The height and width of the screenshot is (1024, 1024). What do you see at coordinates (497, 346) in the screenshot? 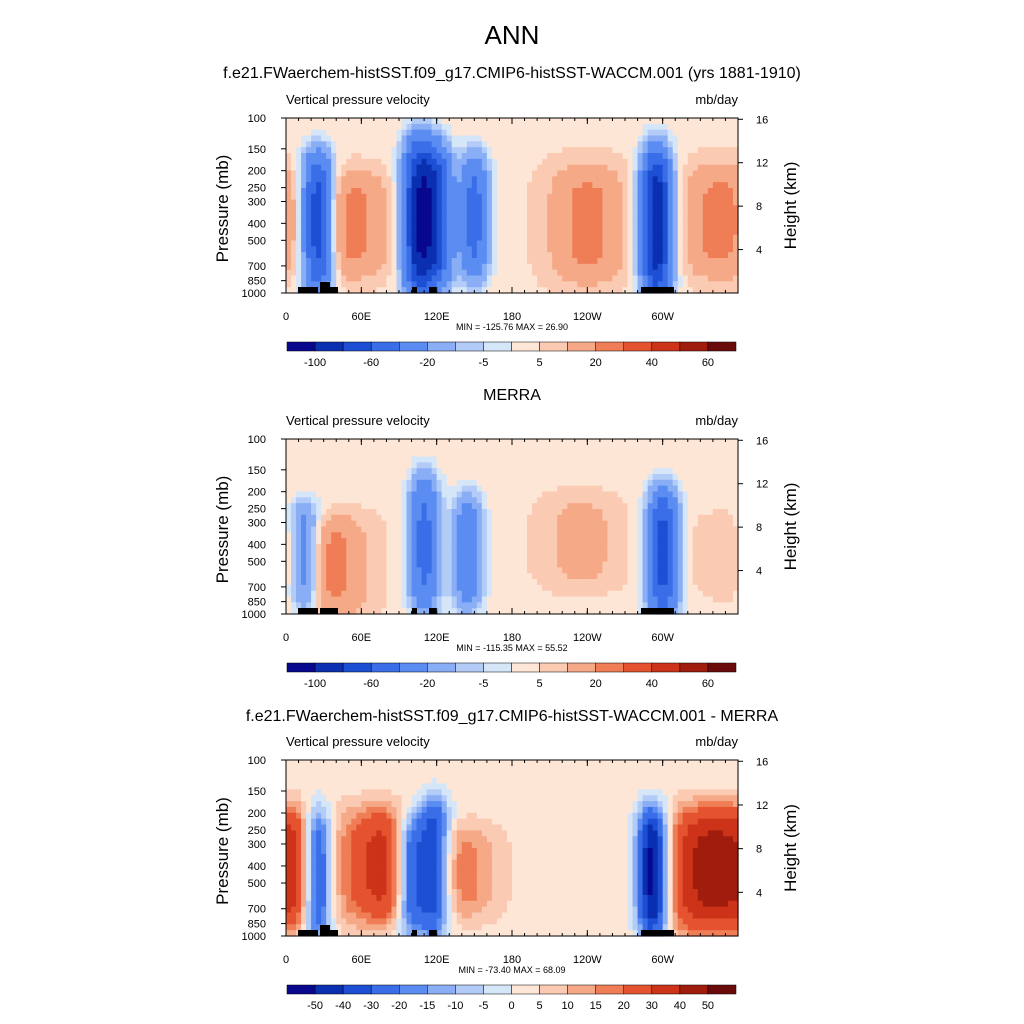
I see `colorbar-swatch` at bounding box center [497, 346].